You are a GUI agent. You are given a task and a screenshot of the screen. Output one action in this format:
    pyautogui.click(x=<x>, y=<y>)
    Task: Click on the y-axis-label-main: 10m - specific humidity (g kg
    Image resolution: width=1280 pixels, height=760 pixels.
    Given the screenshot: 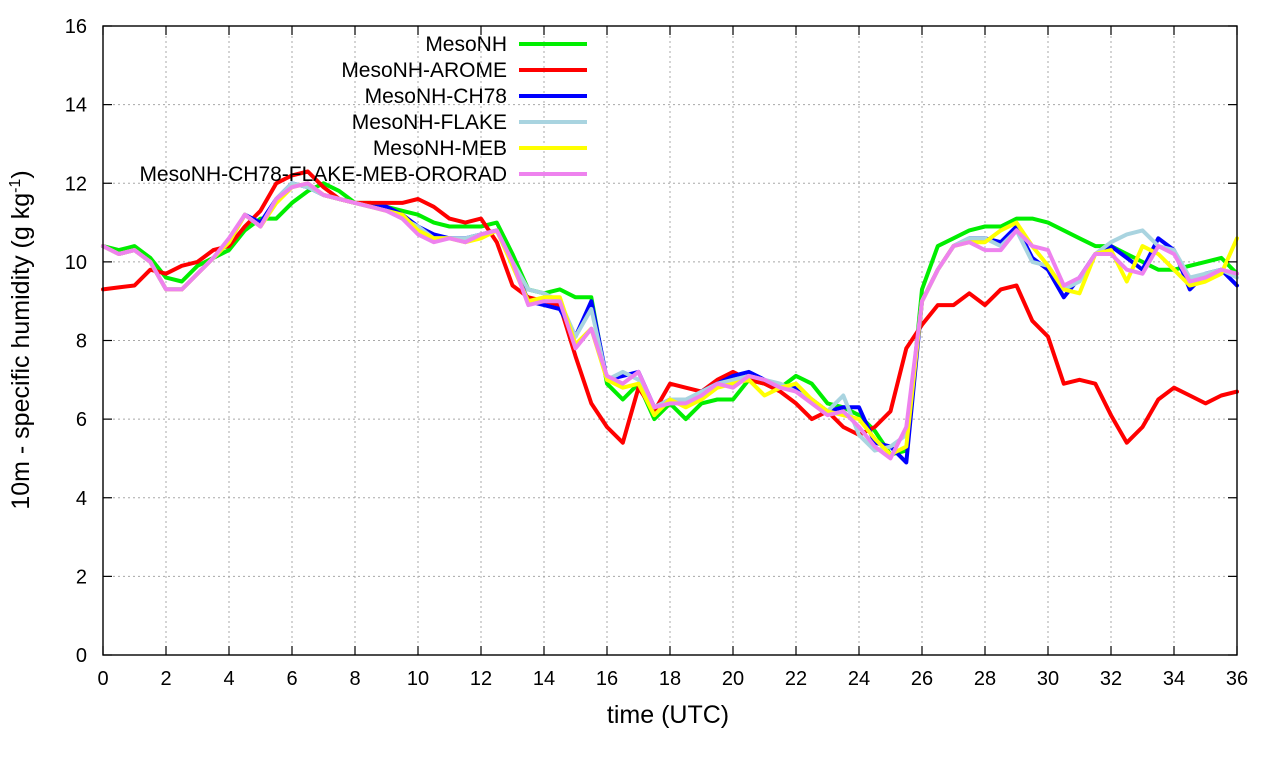 What is the action you would take?
    pyautogui.click(x=21, y=351)
    